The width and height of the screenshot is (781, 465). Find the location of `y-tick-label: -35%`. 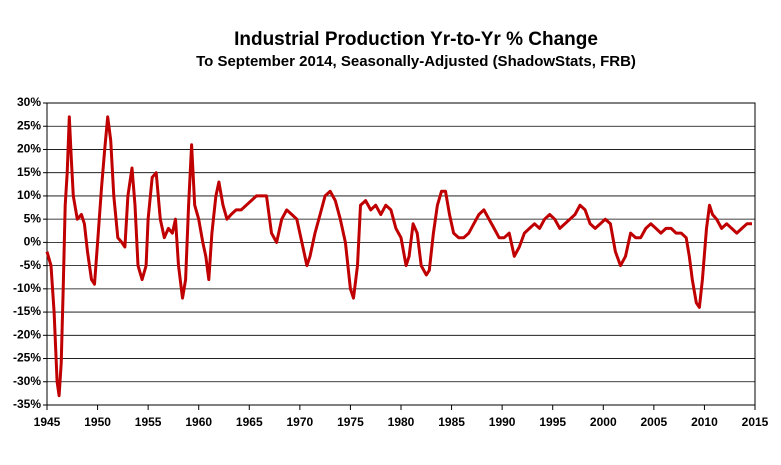

y-tick-label: -35% is located at coordinates (27, 404).